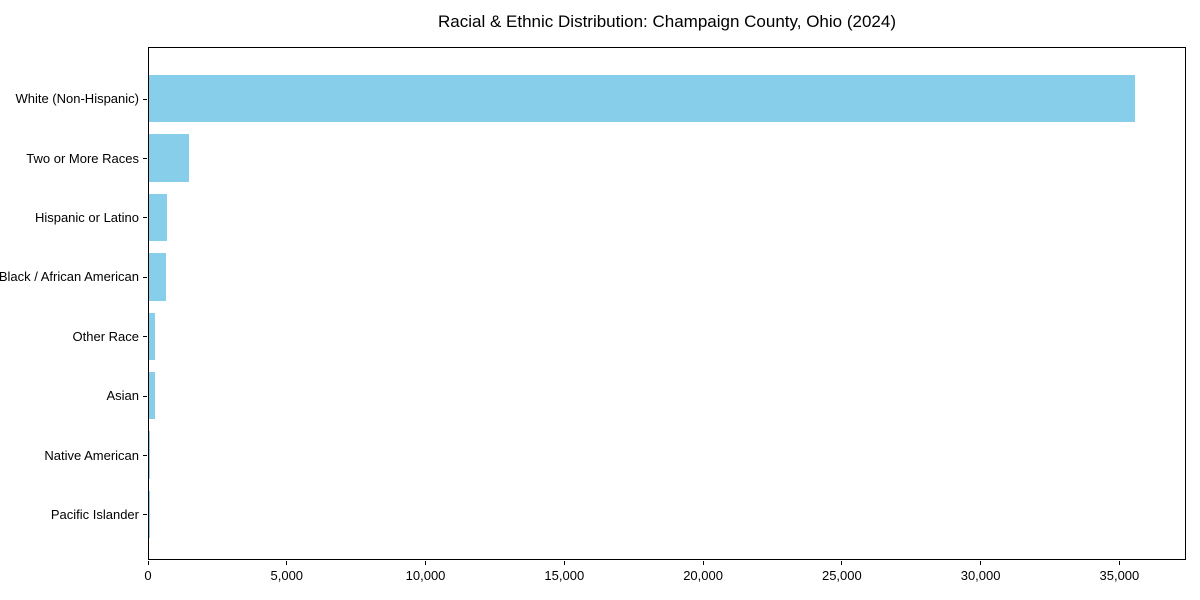 This screenshot has height=600, width=1200. What do you see at coordinates (150, 455) in the screenshot?
I see `bar-native-american` at bounding box center [150, 455].